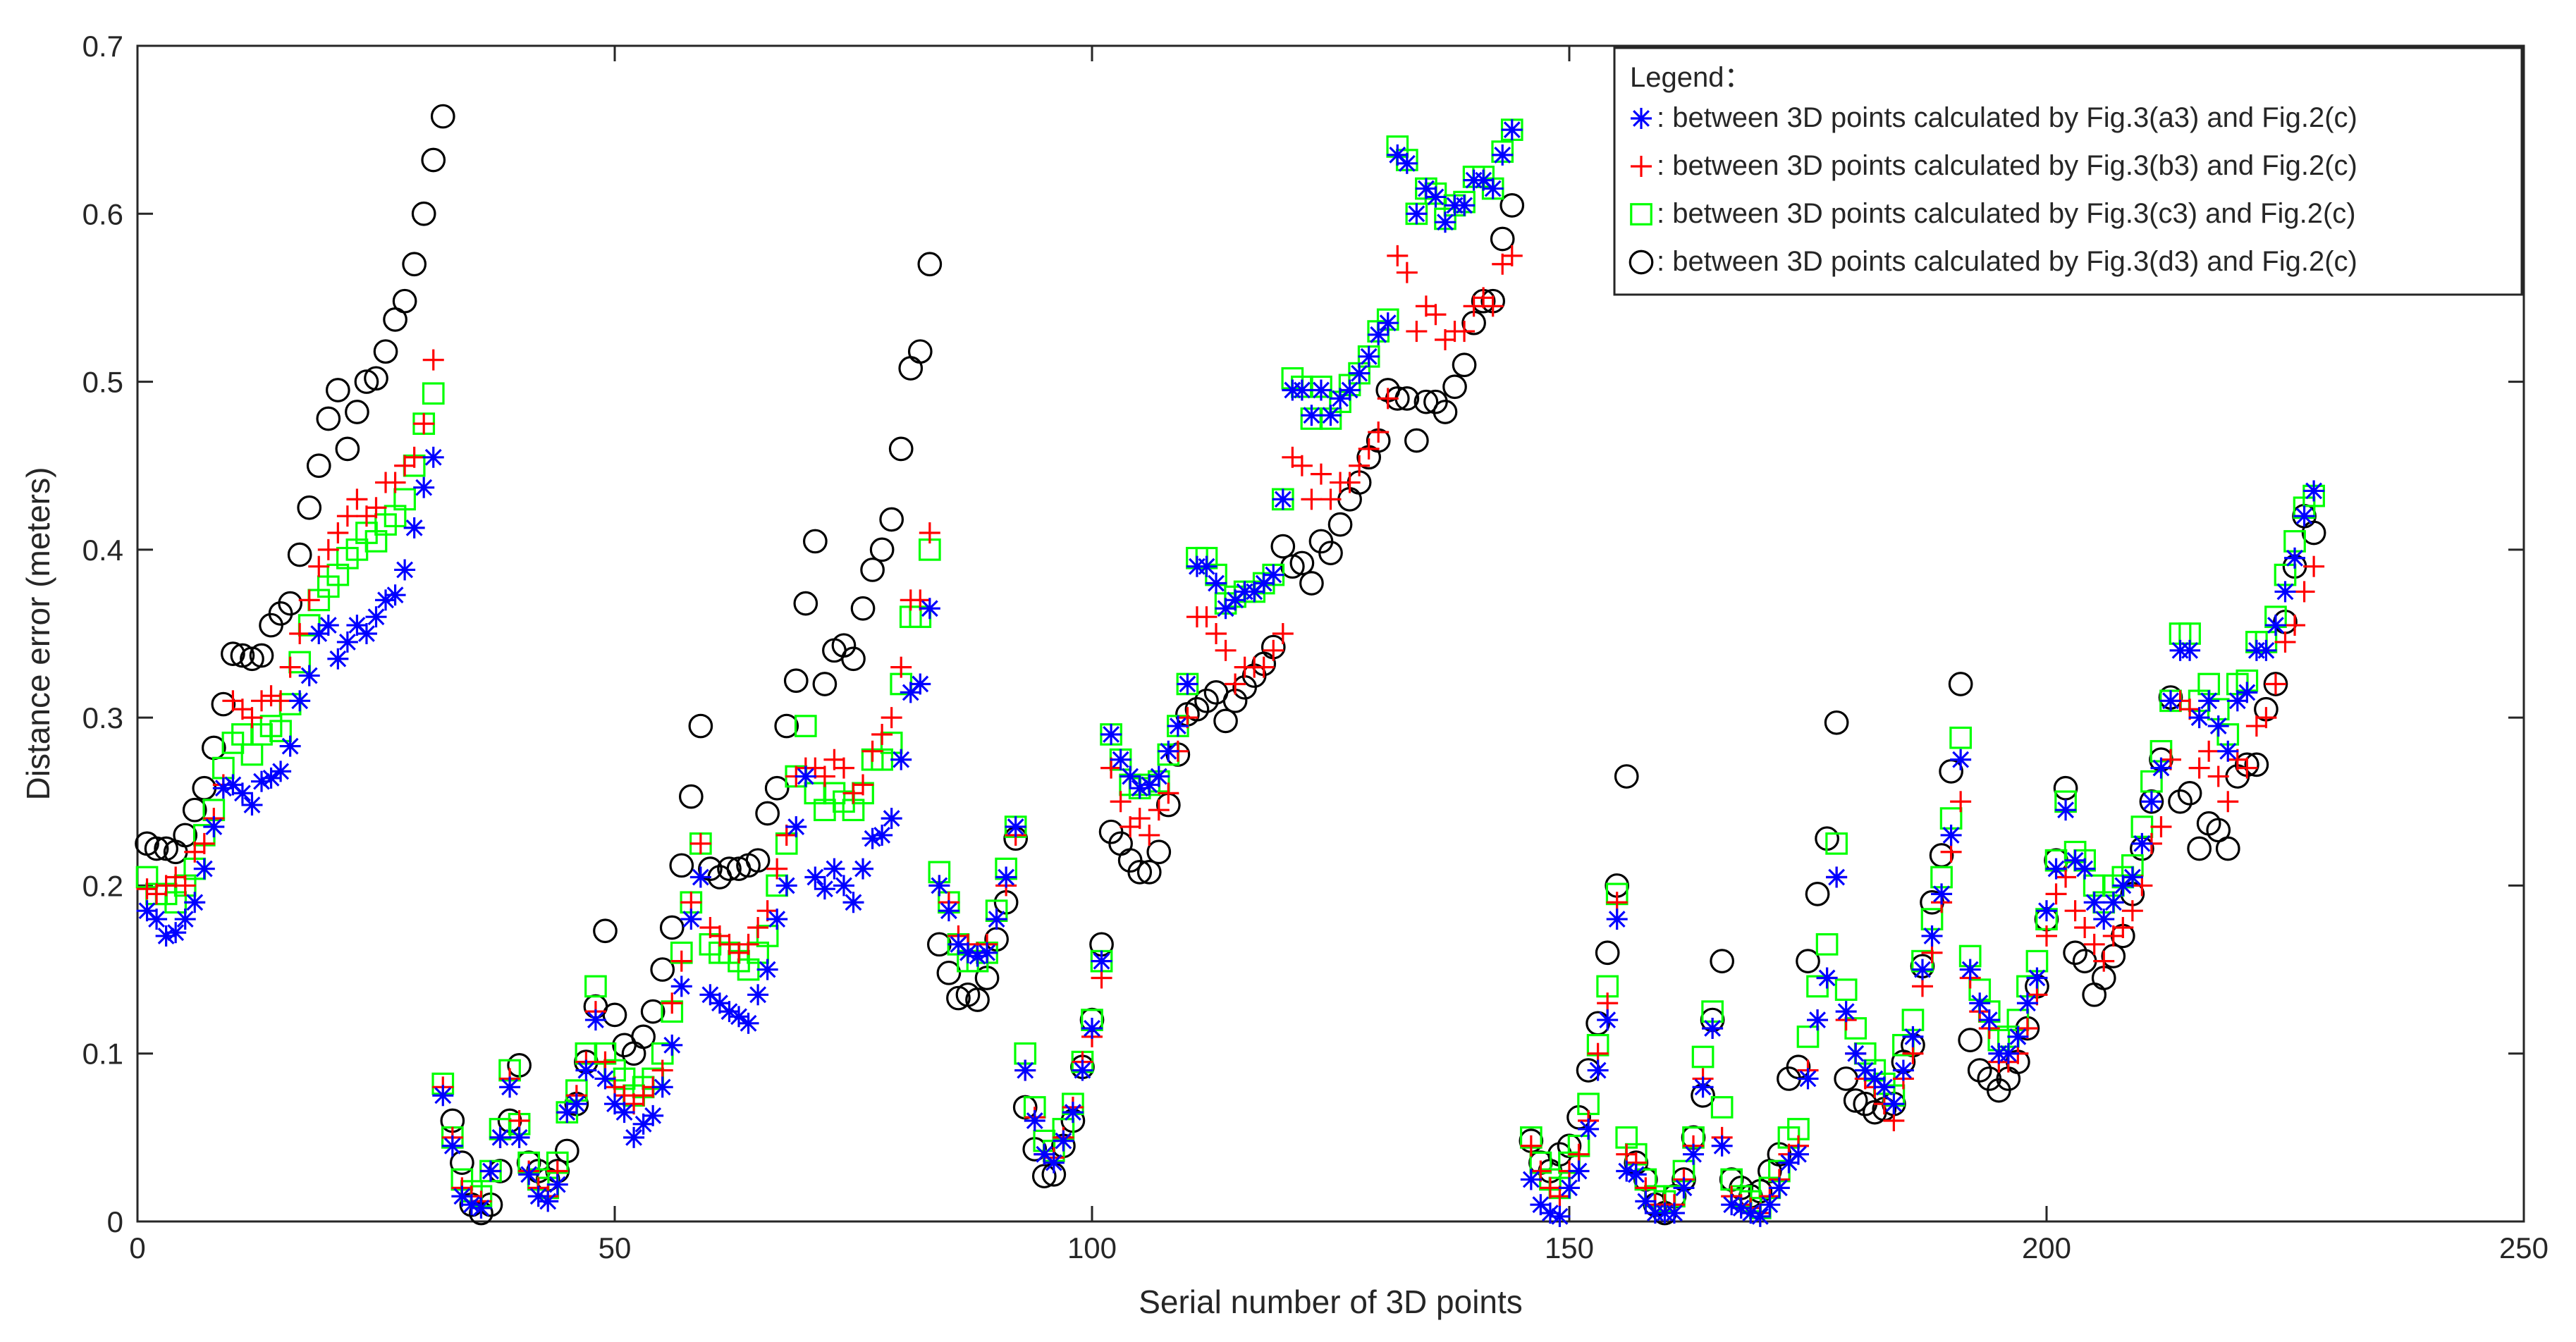 This screenshot has height=1342, width=2576. I want to click on legend-marker-circle, so click(1641, 263).